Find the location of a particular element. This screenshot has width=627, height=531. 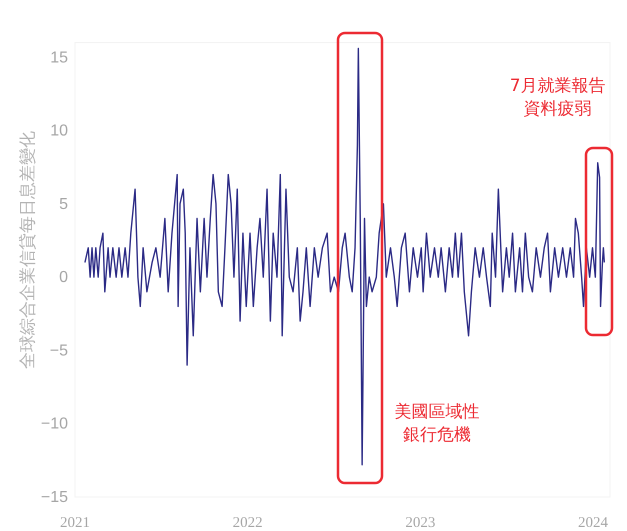

x-tick-label: 2023 is located at coordinates (420, 523).